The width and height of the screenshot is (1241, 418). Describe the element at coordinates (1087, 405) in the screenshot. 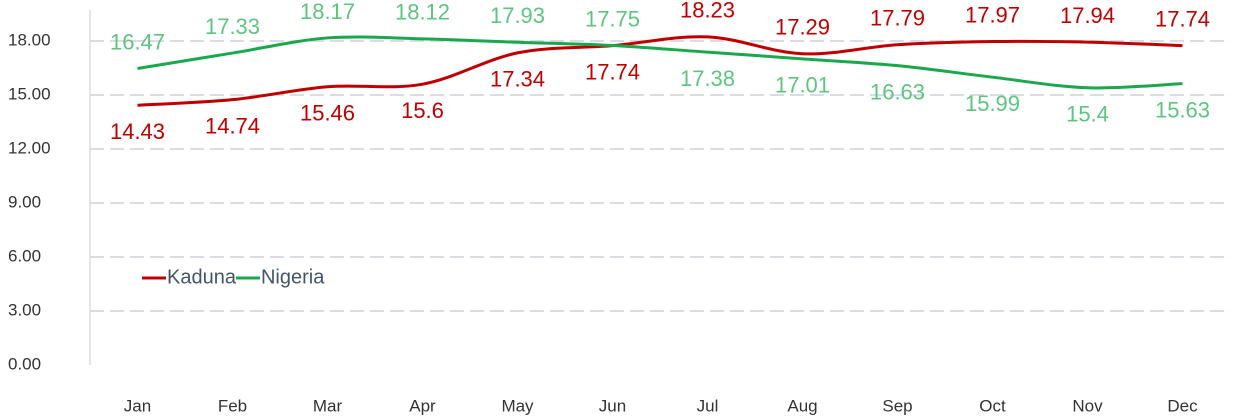

I see `x-tick-label: Nov` at that location.